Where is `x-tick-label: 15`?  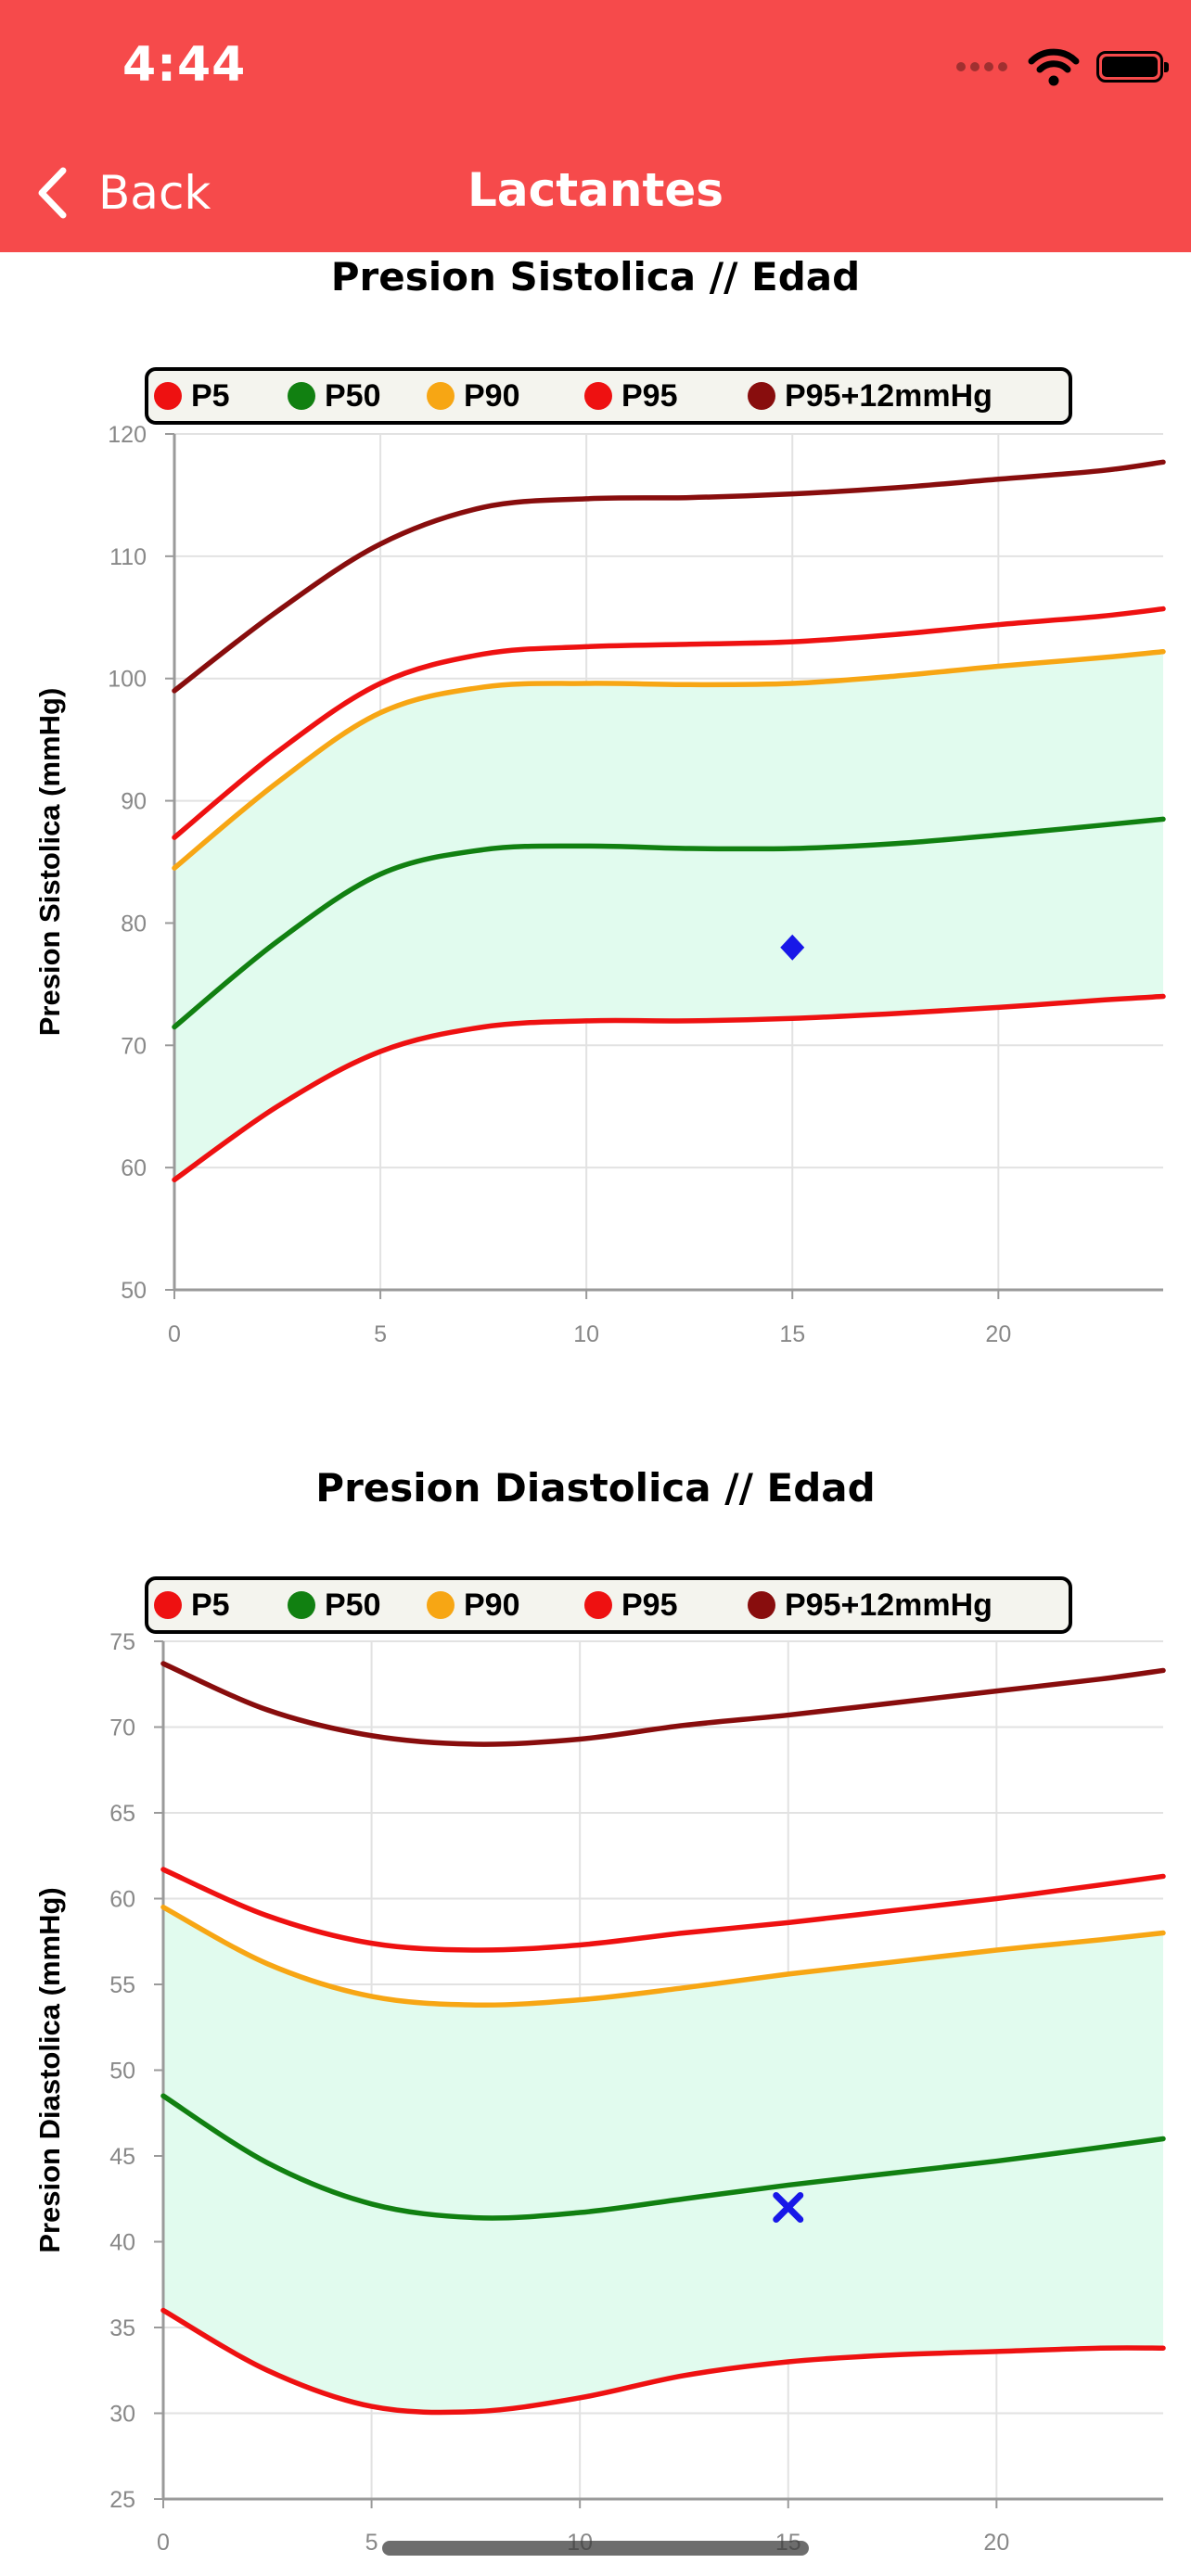 x-tick-label: 15 is located at coordinates (792, 1334).